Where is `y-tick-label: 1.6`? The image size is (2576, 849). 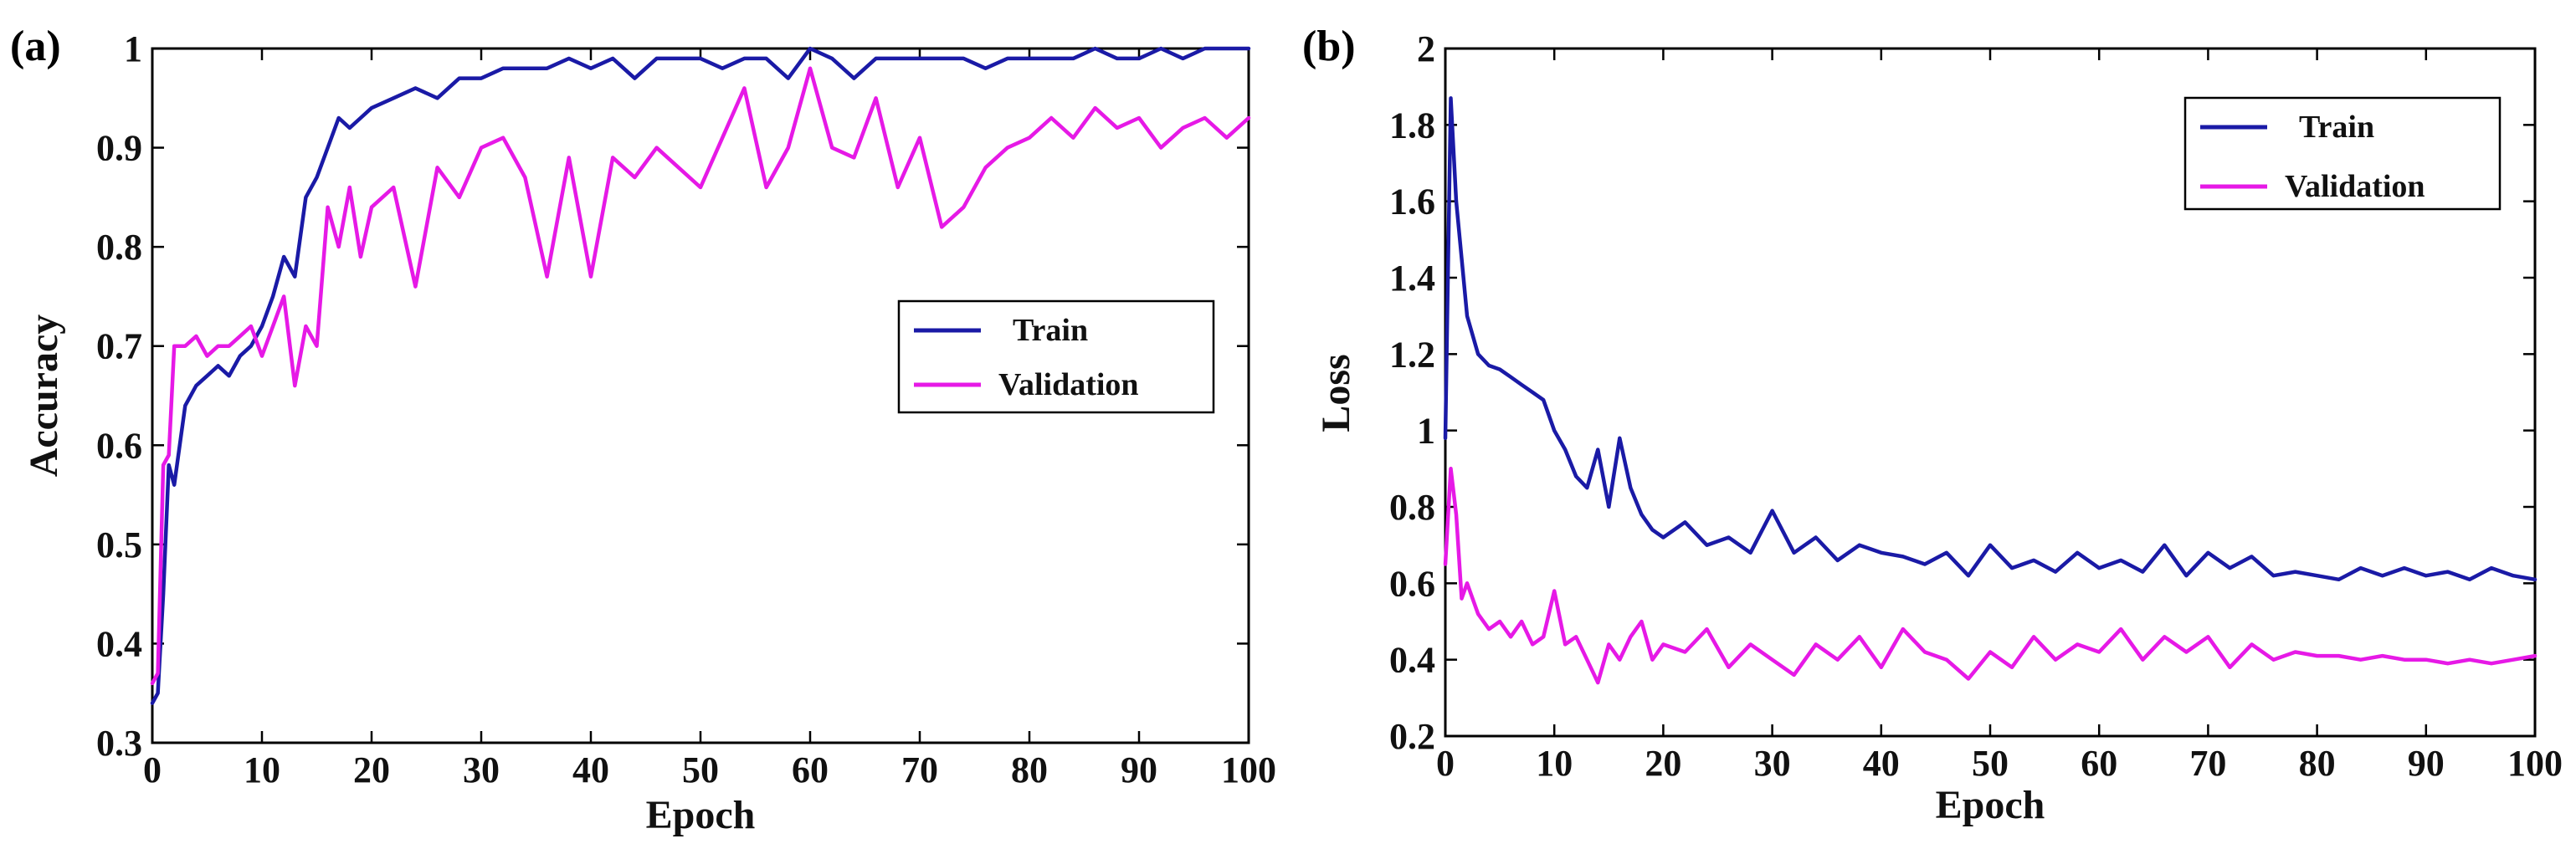
y-tick-label: 1.6 is located at coordinates (1412, 202).